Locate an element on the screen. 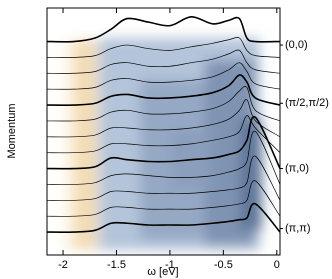  x-tick-label: -2 is located at coordinates (63, 265).